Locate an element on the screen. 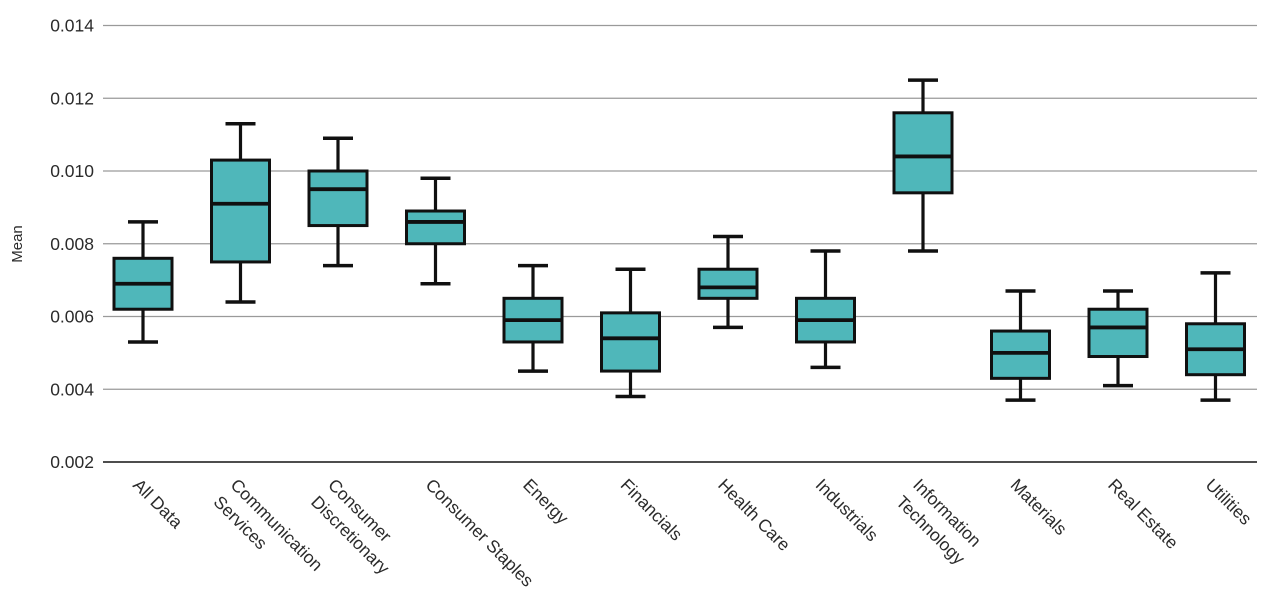  box-group-communication-services is located at coordinates (240, 212).